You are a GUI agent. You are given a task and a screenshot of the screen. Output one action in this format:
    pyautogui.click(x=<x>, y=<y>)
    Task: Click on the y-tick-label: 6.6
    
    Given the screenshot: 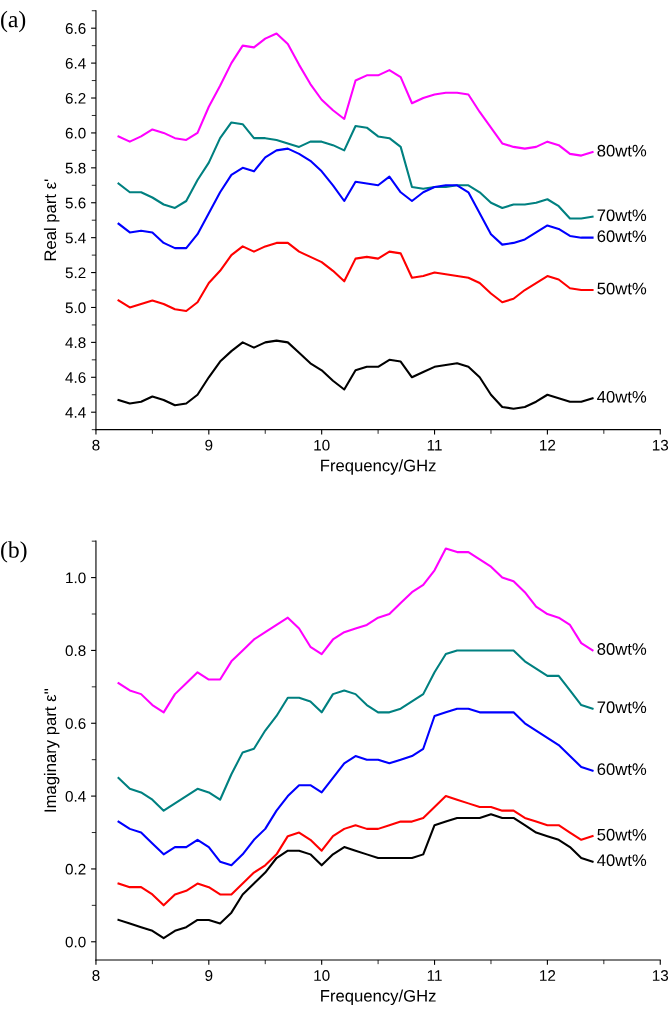 What is the action you would take?
    pyautogui.click(x=75, y=28)
    